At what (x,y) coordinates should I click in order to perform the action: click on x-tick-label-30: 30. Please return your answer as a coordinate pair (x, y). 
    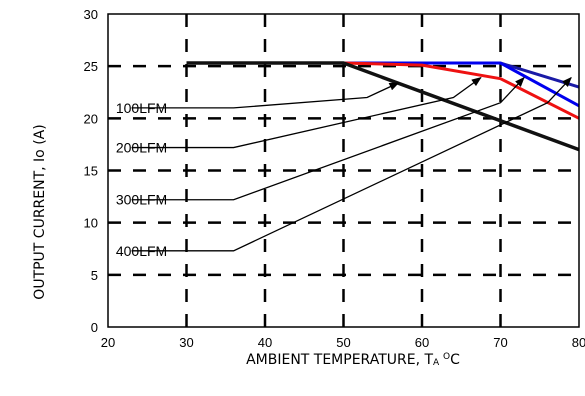
    Looking at the image, I should click on (186, 342).